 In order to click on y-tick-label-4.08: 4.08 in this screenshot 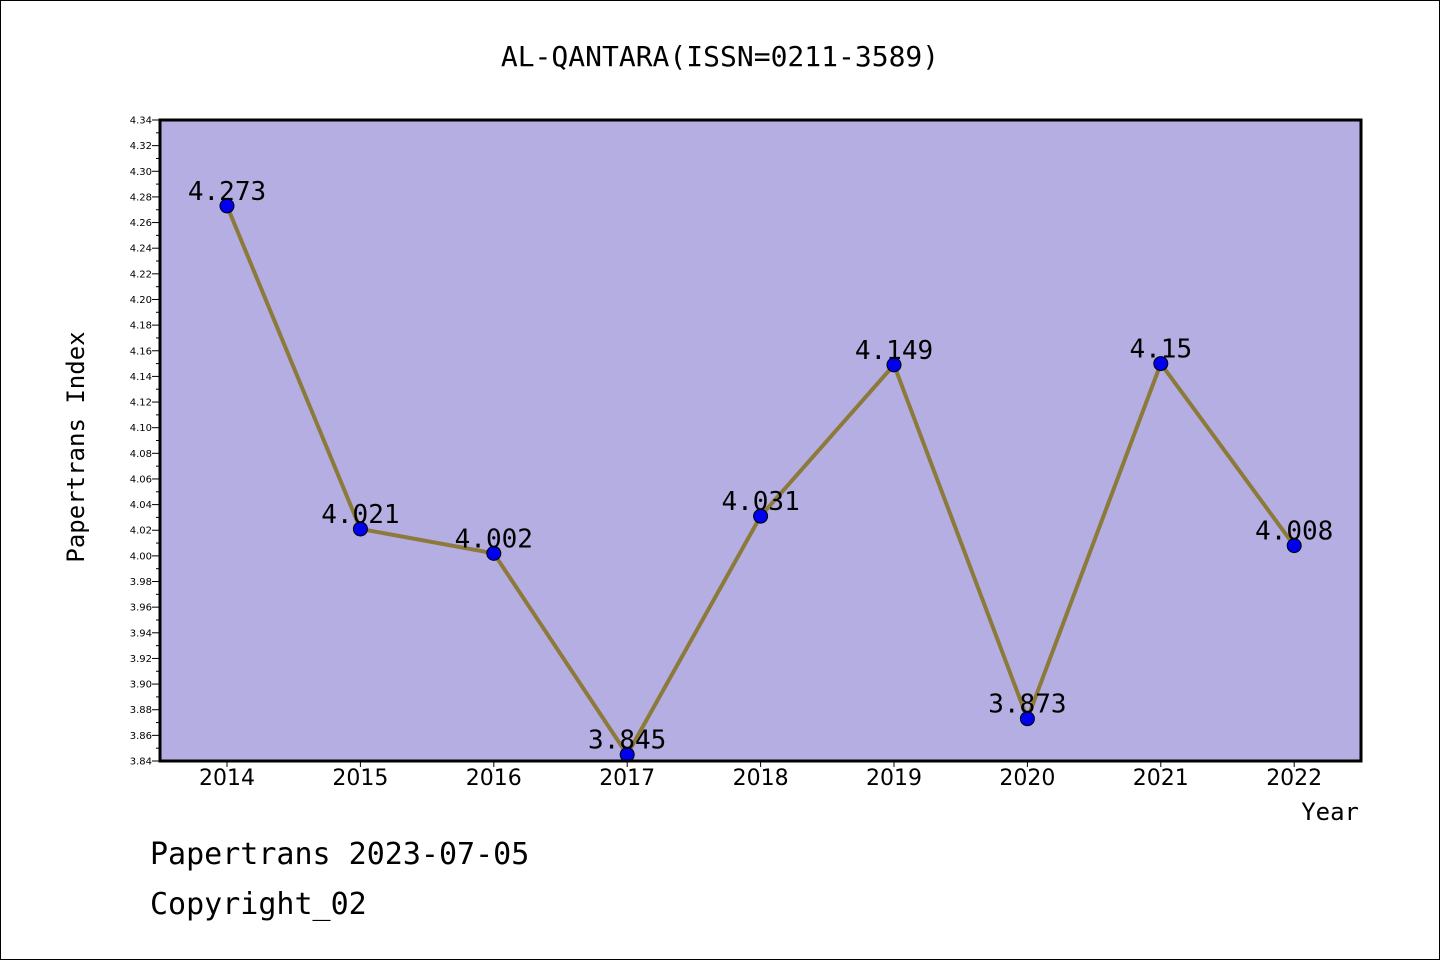, I will do `click(141, 454)`.